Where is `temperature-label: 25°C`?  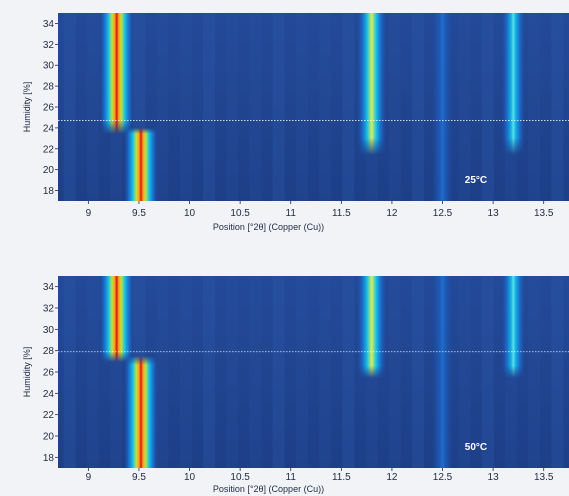
temperature-label: 25°C is located at coordinates (476, 180).